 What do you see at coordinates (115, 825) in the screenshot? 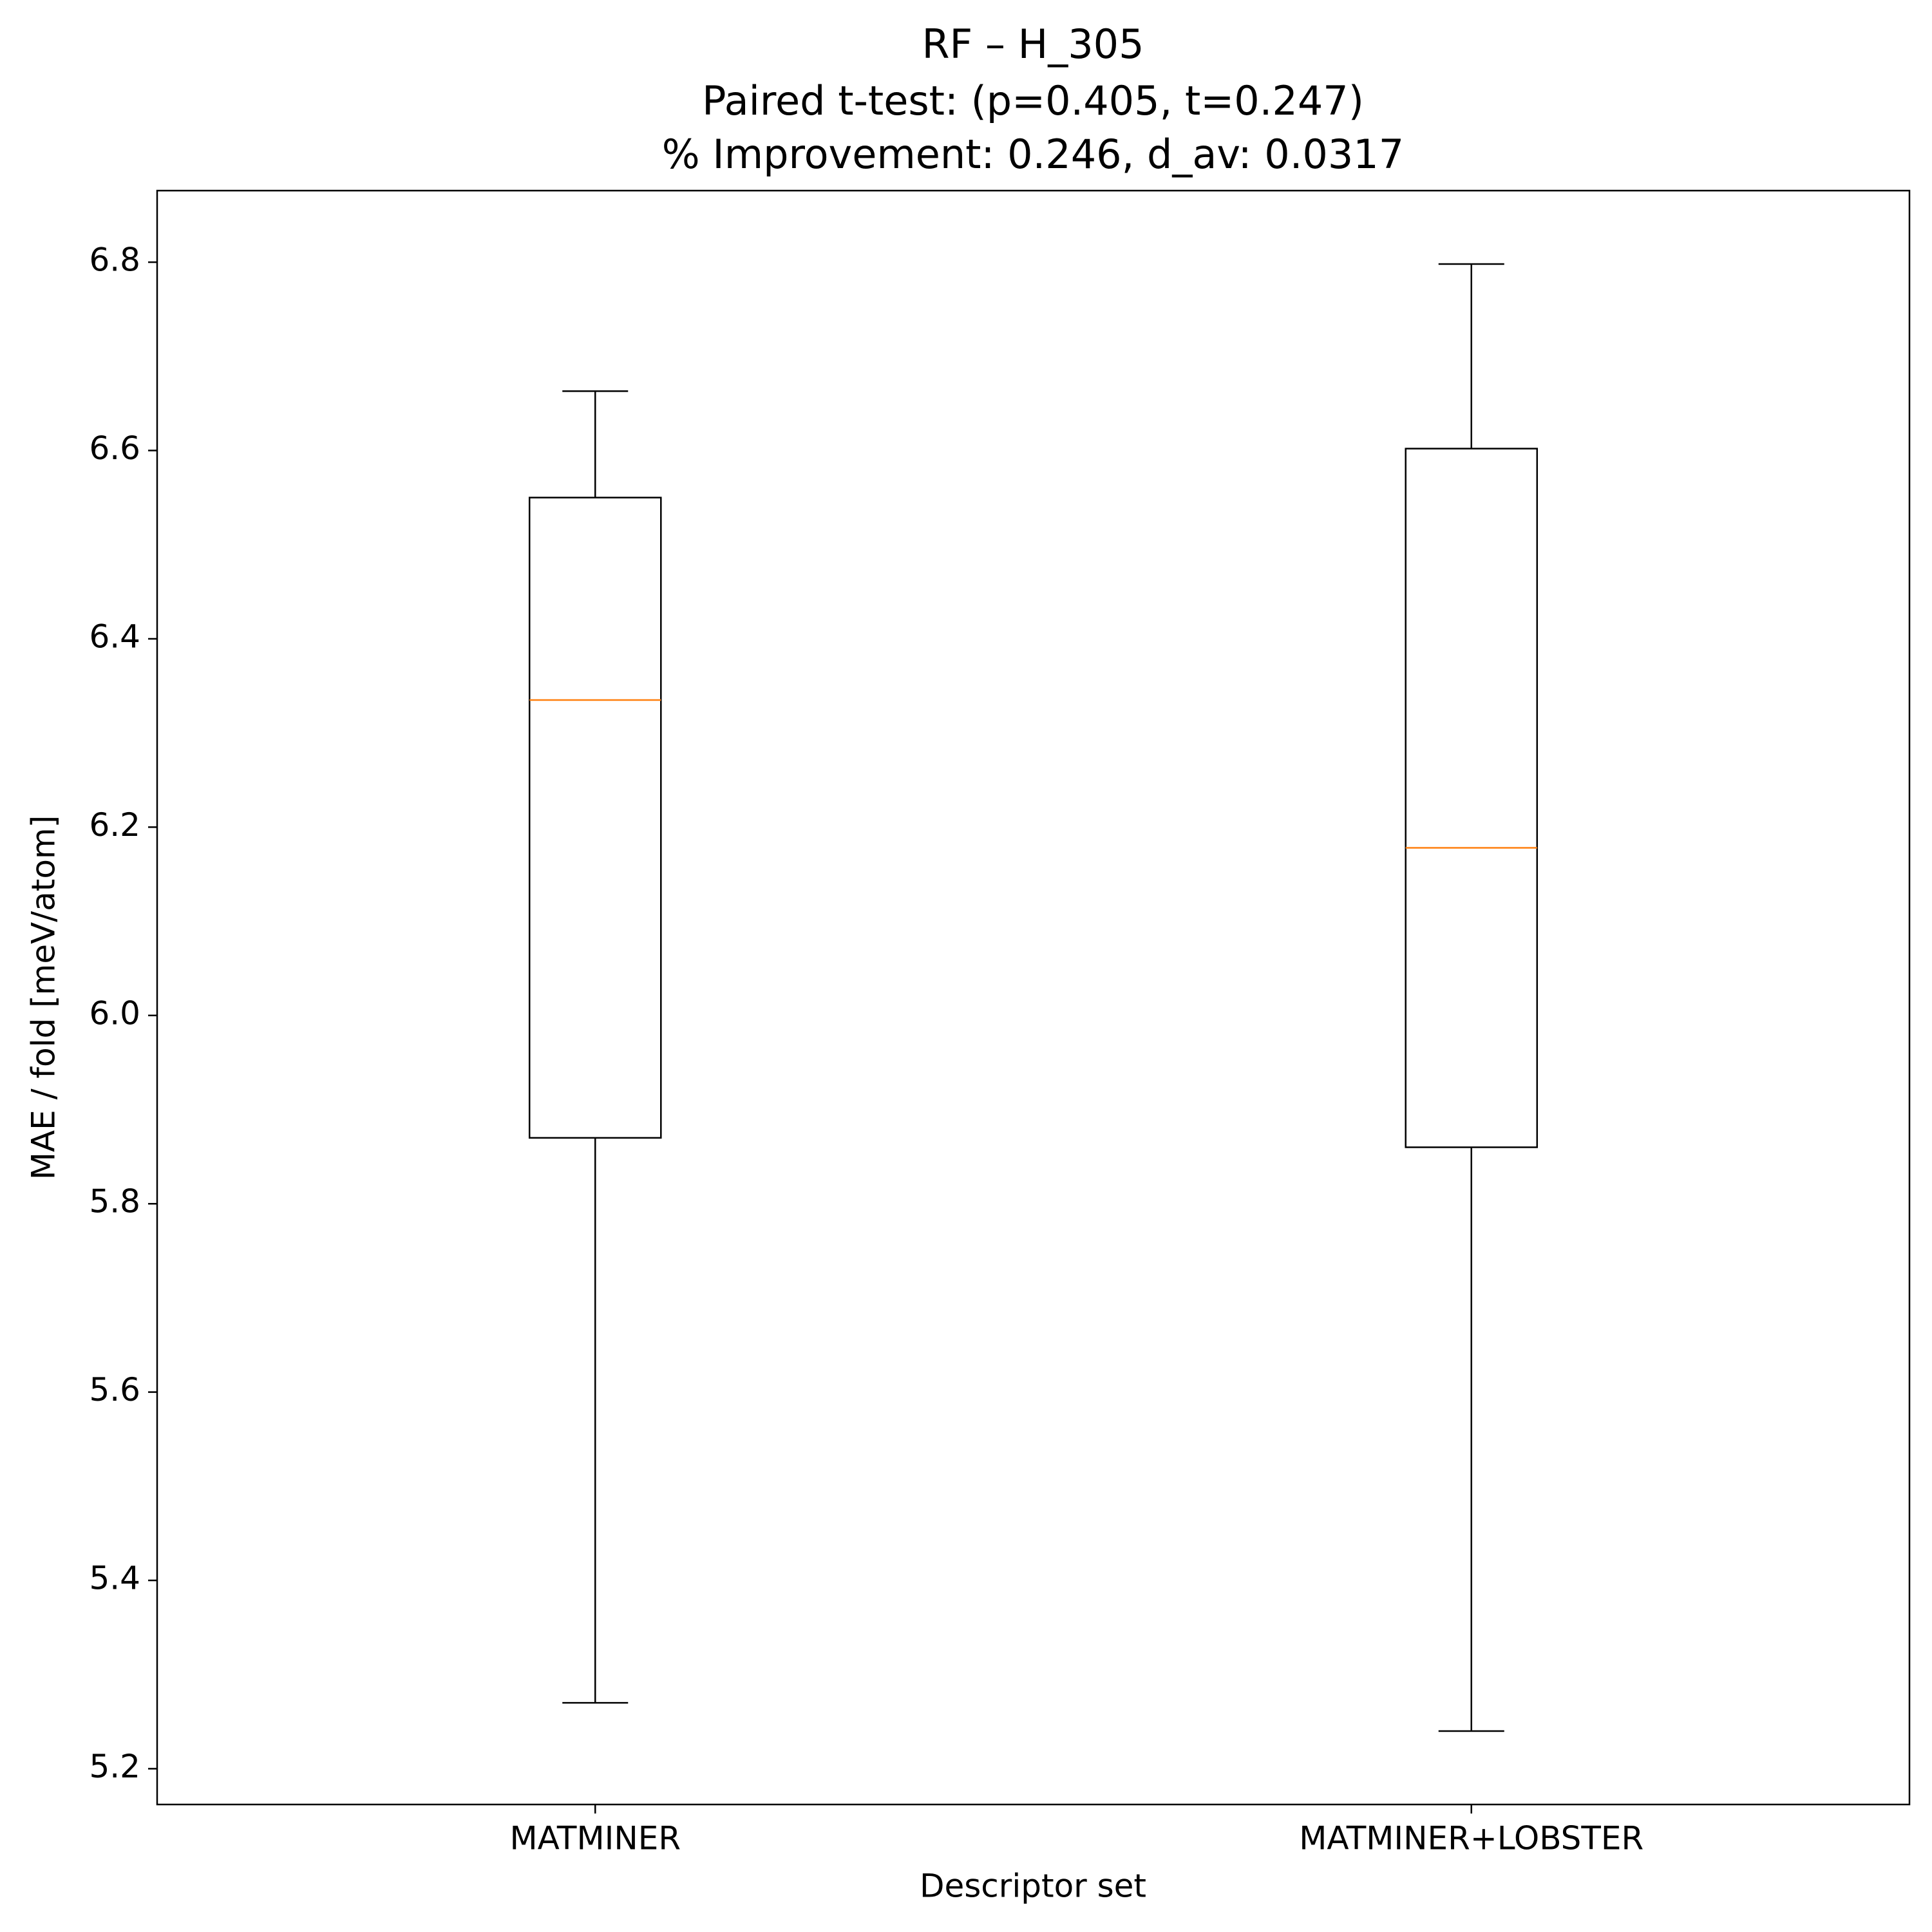
I see `y-tick-label: 6.2` at bounding box center [115, 825].